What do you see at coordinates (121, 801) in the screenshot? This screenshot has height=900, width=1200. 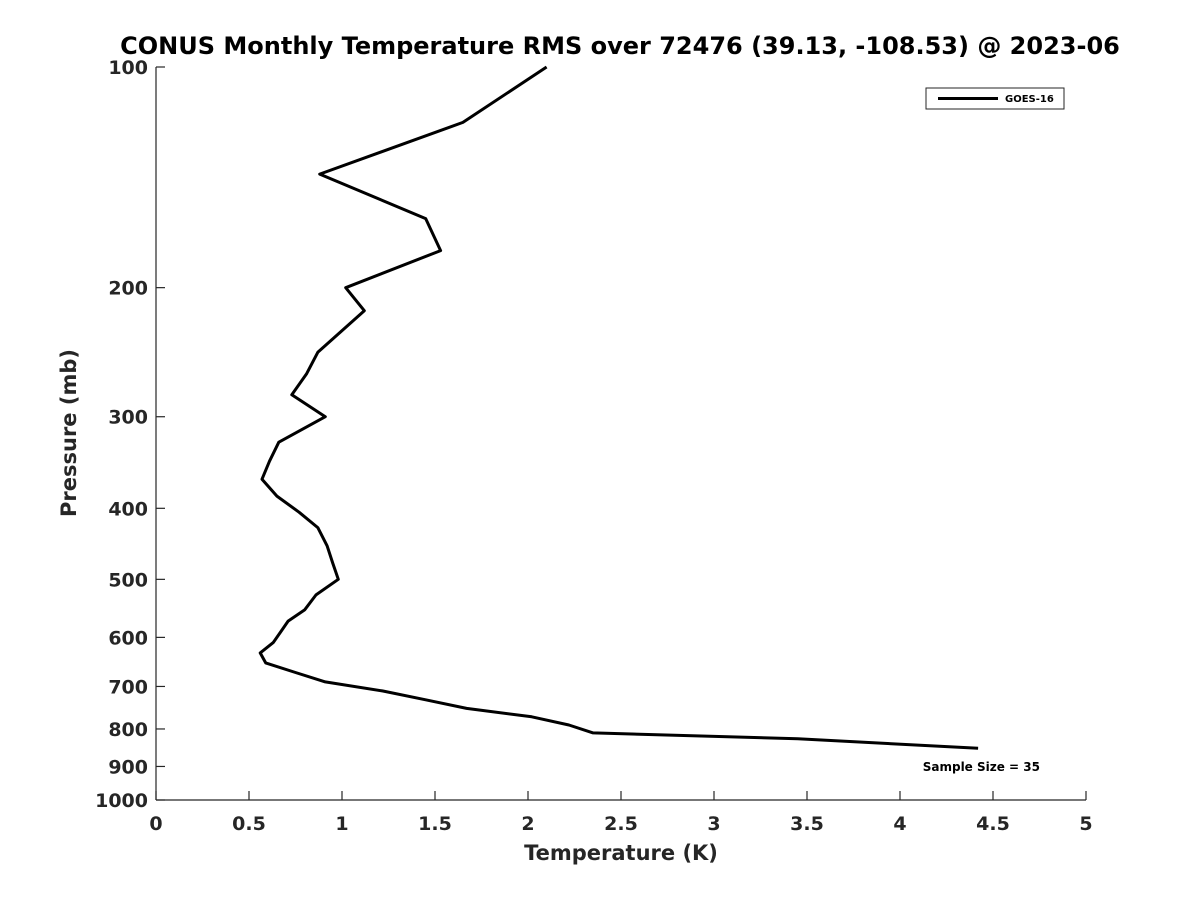 I see `y-tick-label: 1000` at bounding box center [121, 801].